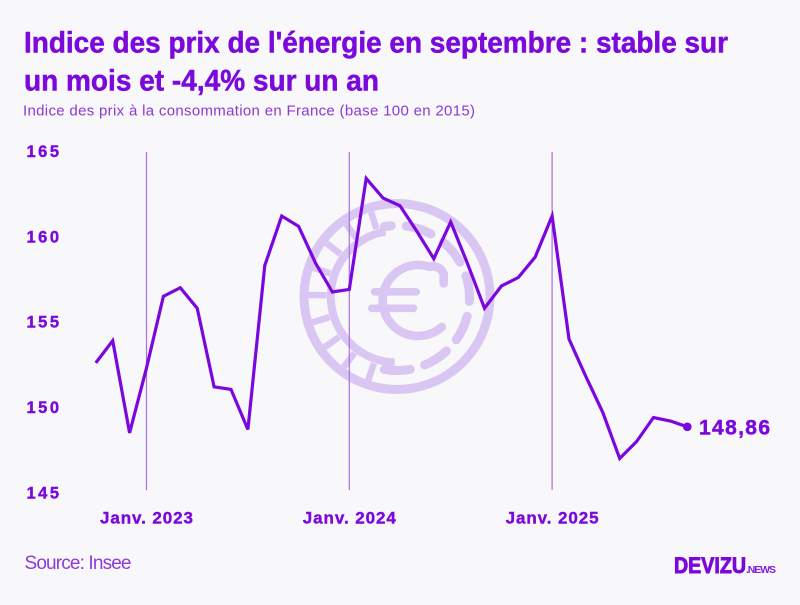 Image resolution: width=800 pixels, height=605 pixels. Describe the element at coordinates (43, 323) in the screenshot. I see `svg-text: 155` at that location.